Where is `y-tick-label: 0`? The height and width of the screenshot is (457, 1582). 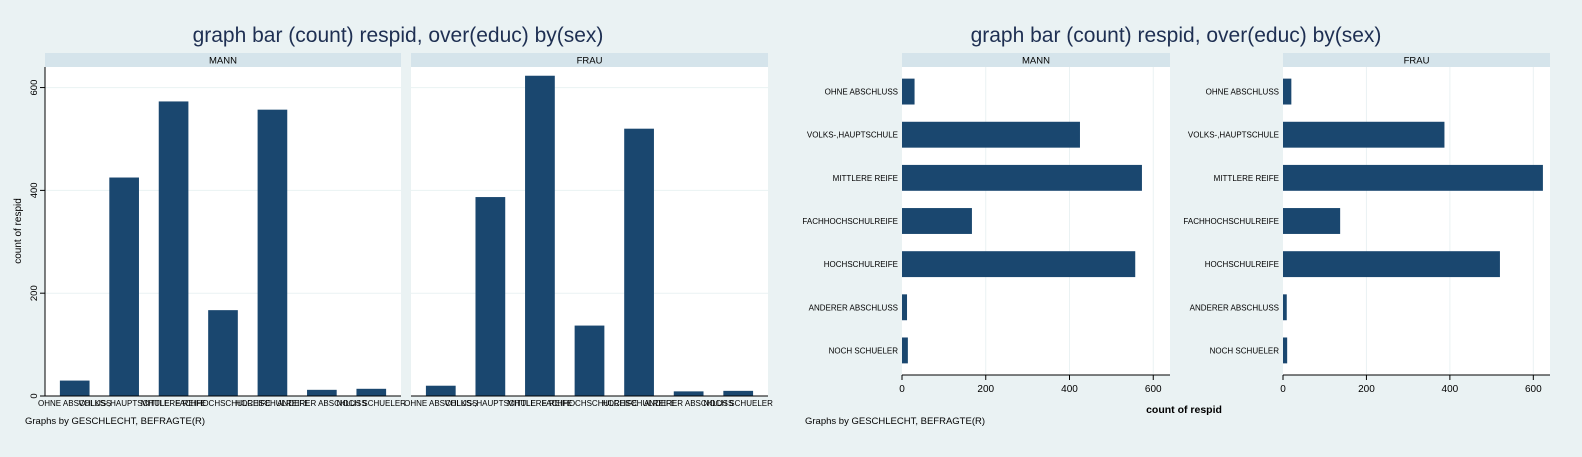
y-tick-label: 0 is located at coordinates (34, 395).